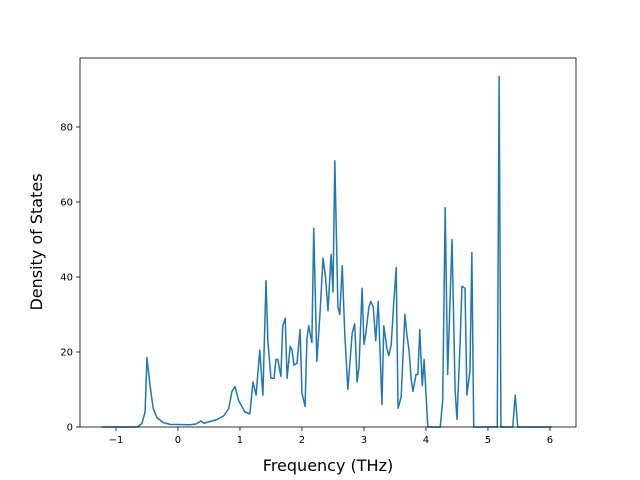 The width and height of the screenshot is (640, 480). What do you see at coordinates (302, 440) in the screenshot?
I see `x-tick-label: 2` at bounding box center [302, 440].